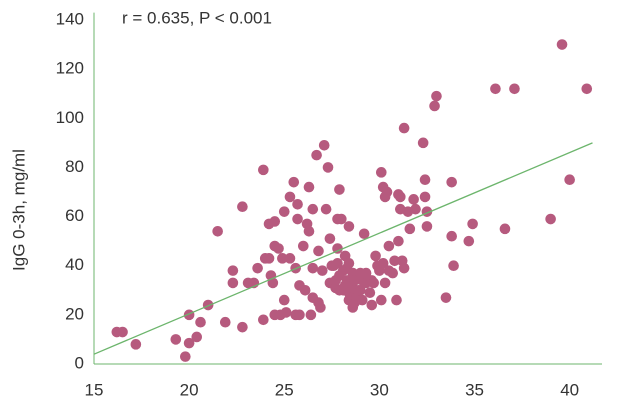 The width and height of the screenshot is (622, 408). I want to click on annotation: r = 0.635, P < 0.001, so click(197, 17).